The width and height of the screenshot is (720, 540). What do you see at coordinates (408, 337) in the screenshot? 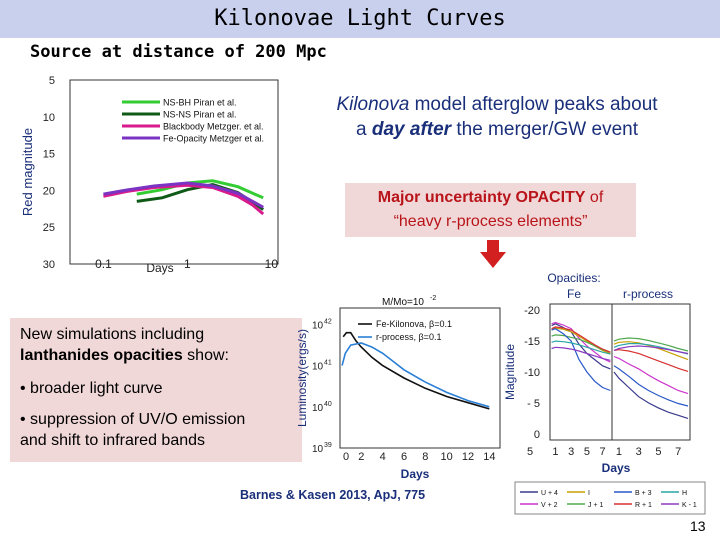
I see `legend-label: r-process, β=0.1` at bounding box center [408, 337].